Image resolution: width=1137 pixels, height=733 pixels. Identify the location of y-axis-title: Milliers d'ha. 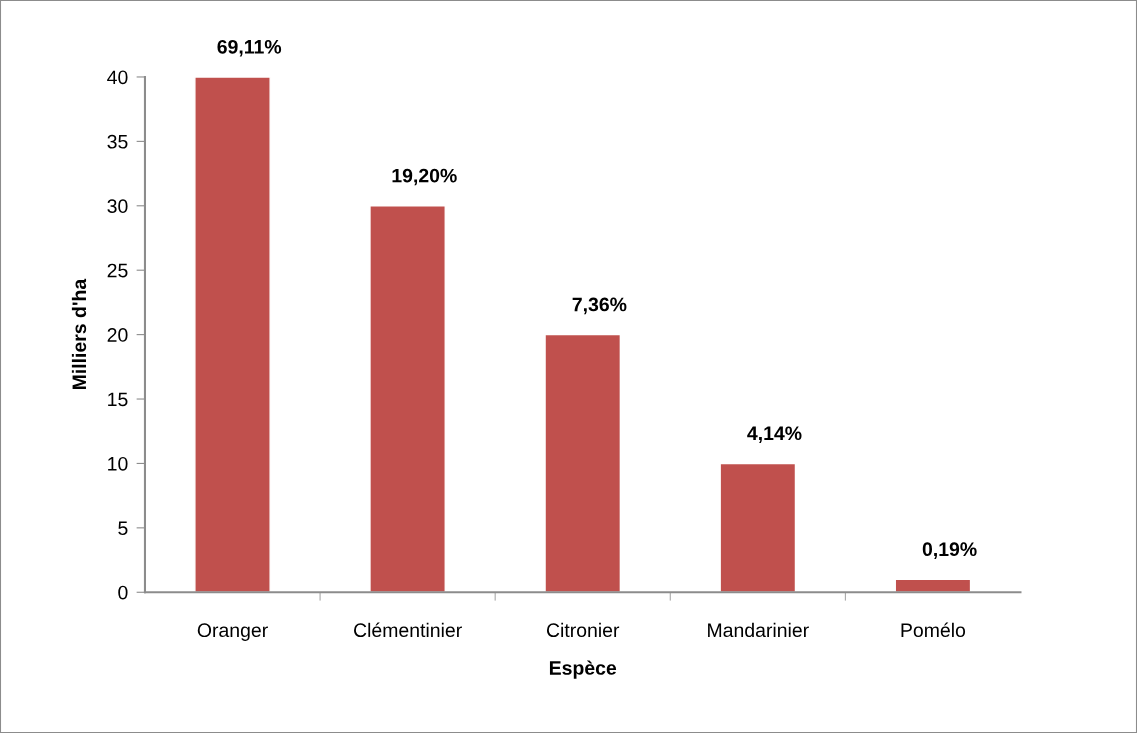
(79, 334).